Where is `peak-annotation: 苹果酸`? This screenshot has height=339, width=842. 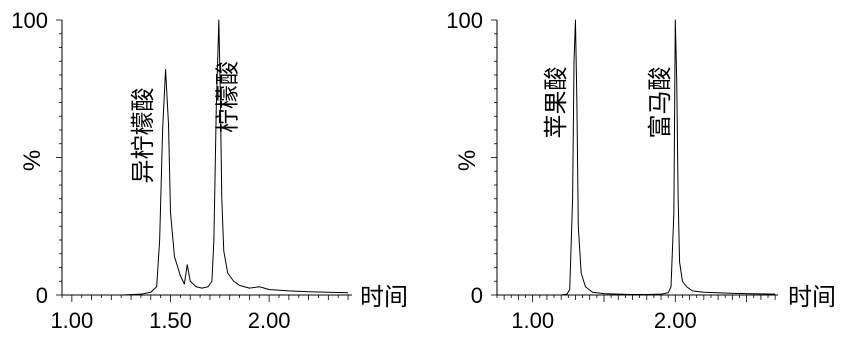 peak-annotation: 苹果酸 is located at coordinates (556, 103).